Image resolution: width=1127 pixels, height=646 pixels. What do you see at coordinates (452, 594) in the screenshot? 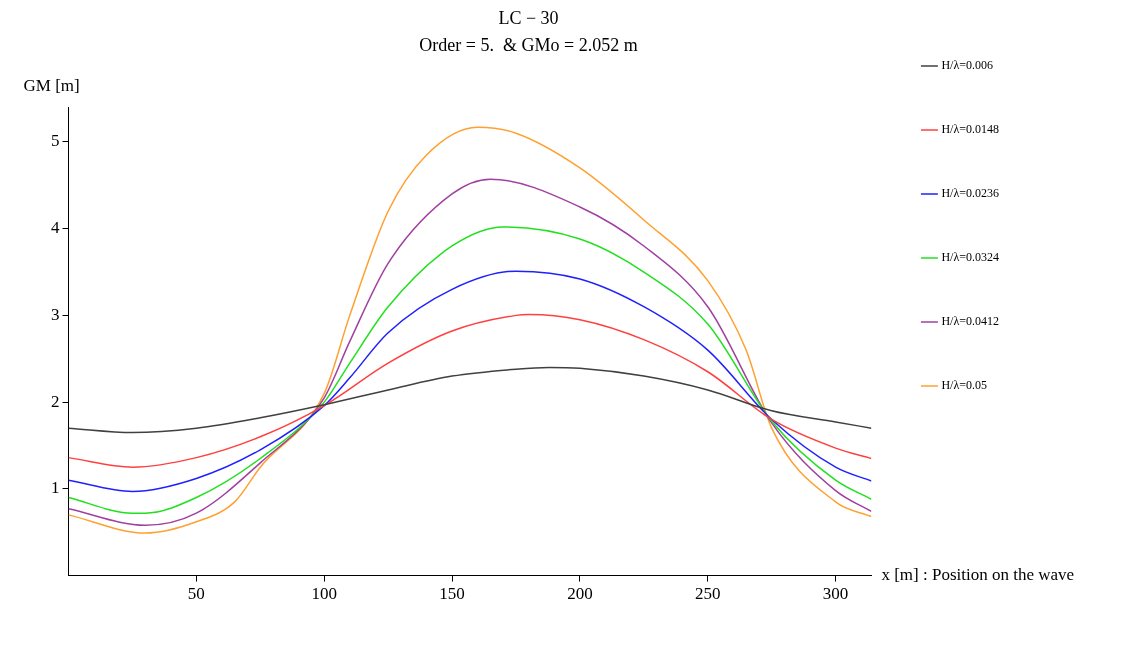
I see `x-tick-label: 150` at bounding box center [452, 594].